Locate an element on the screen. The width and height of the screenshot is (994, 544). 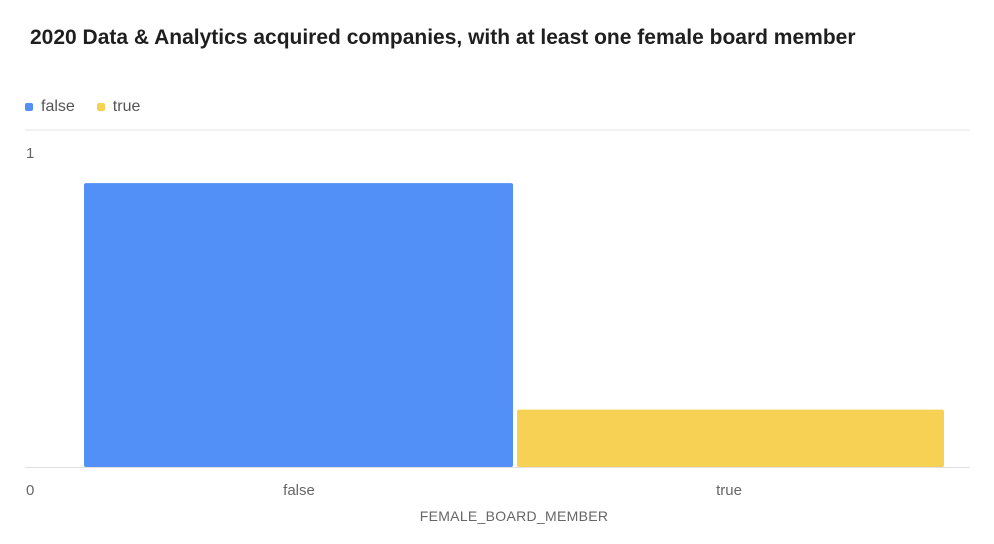
chart-legend: false true is located at coordinates (82, 107).